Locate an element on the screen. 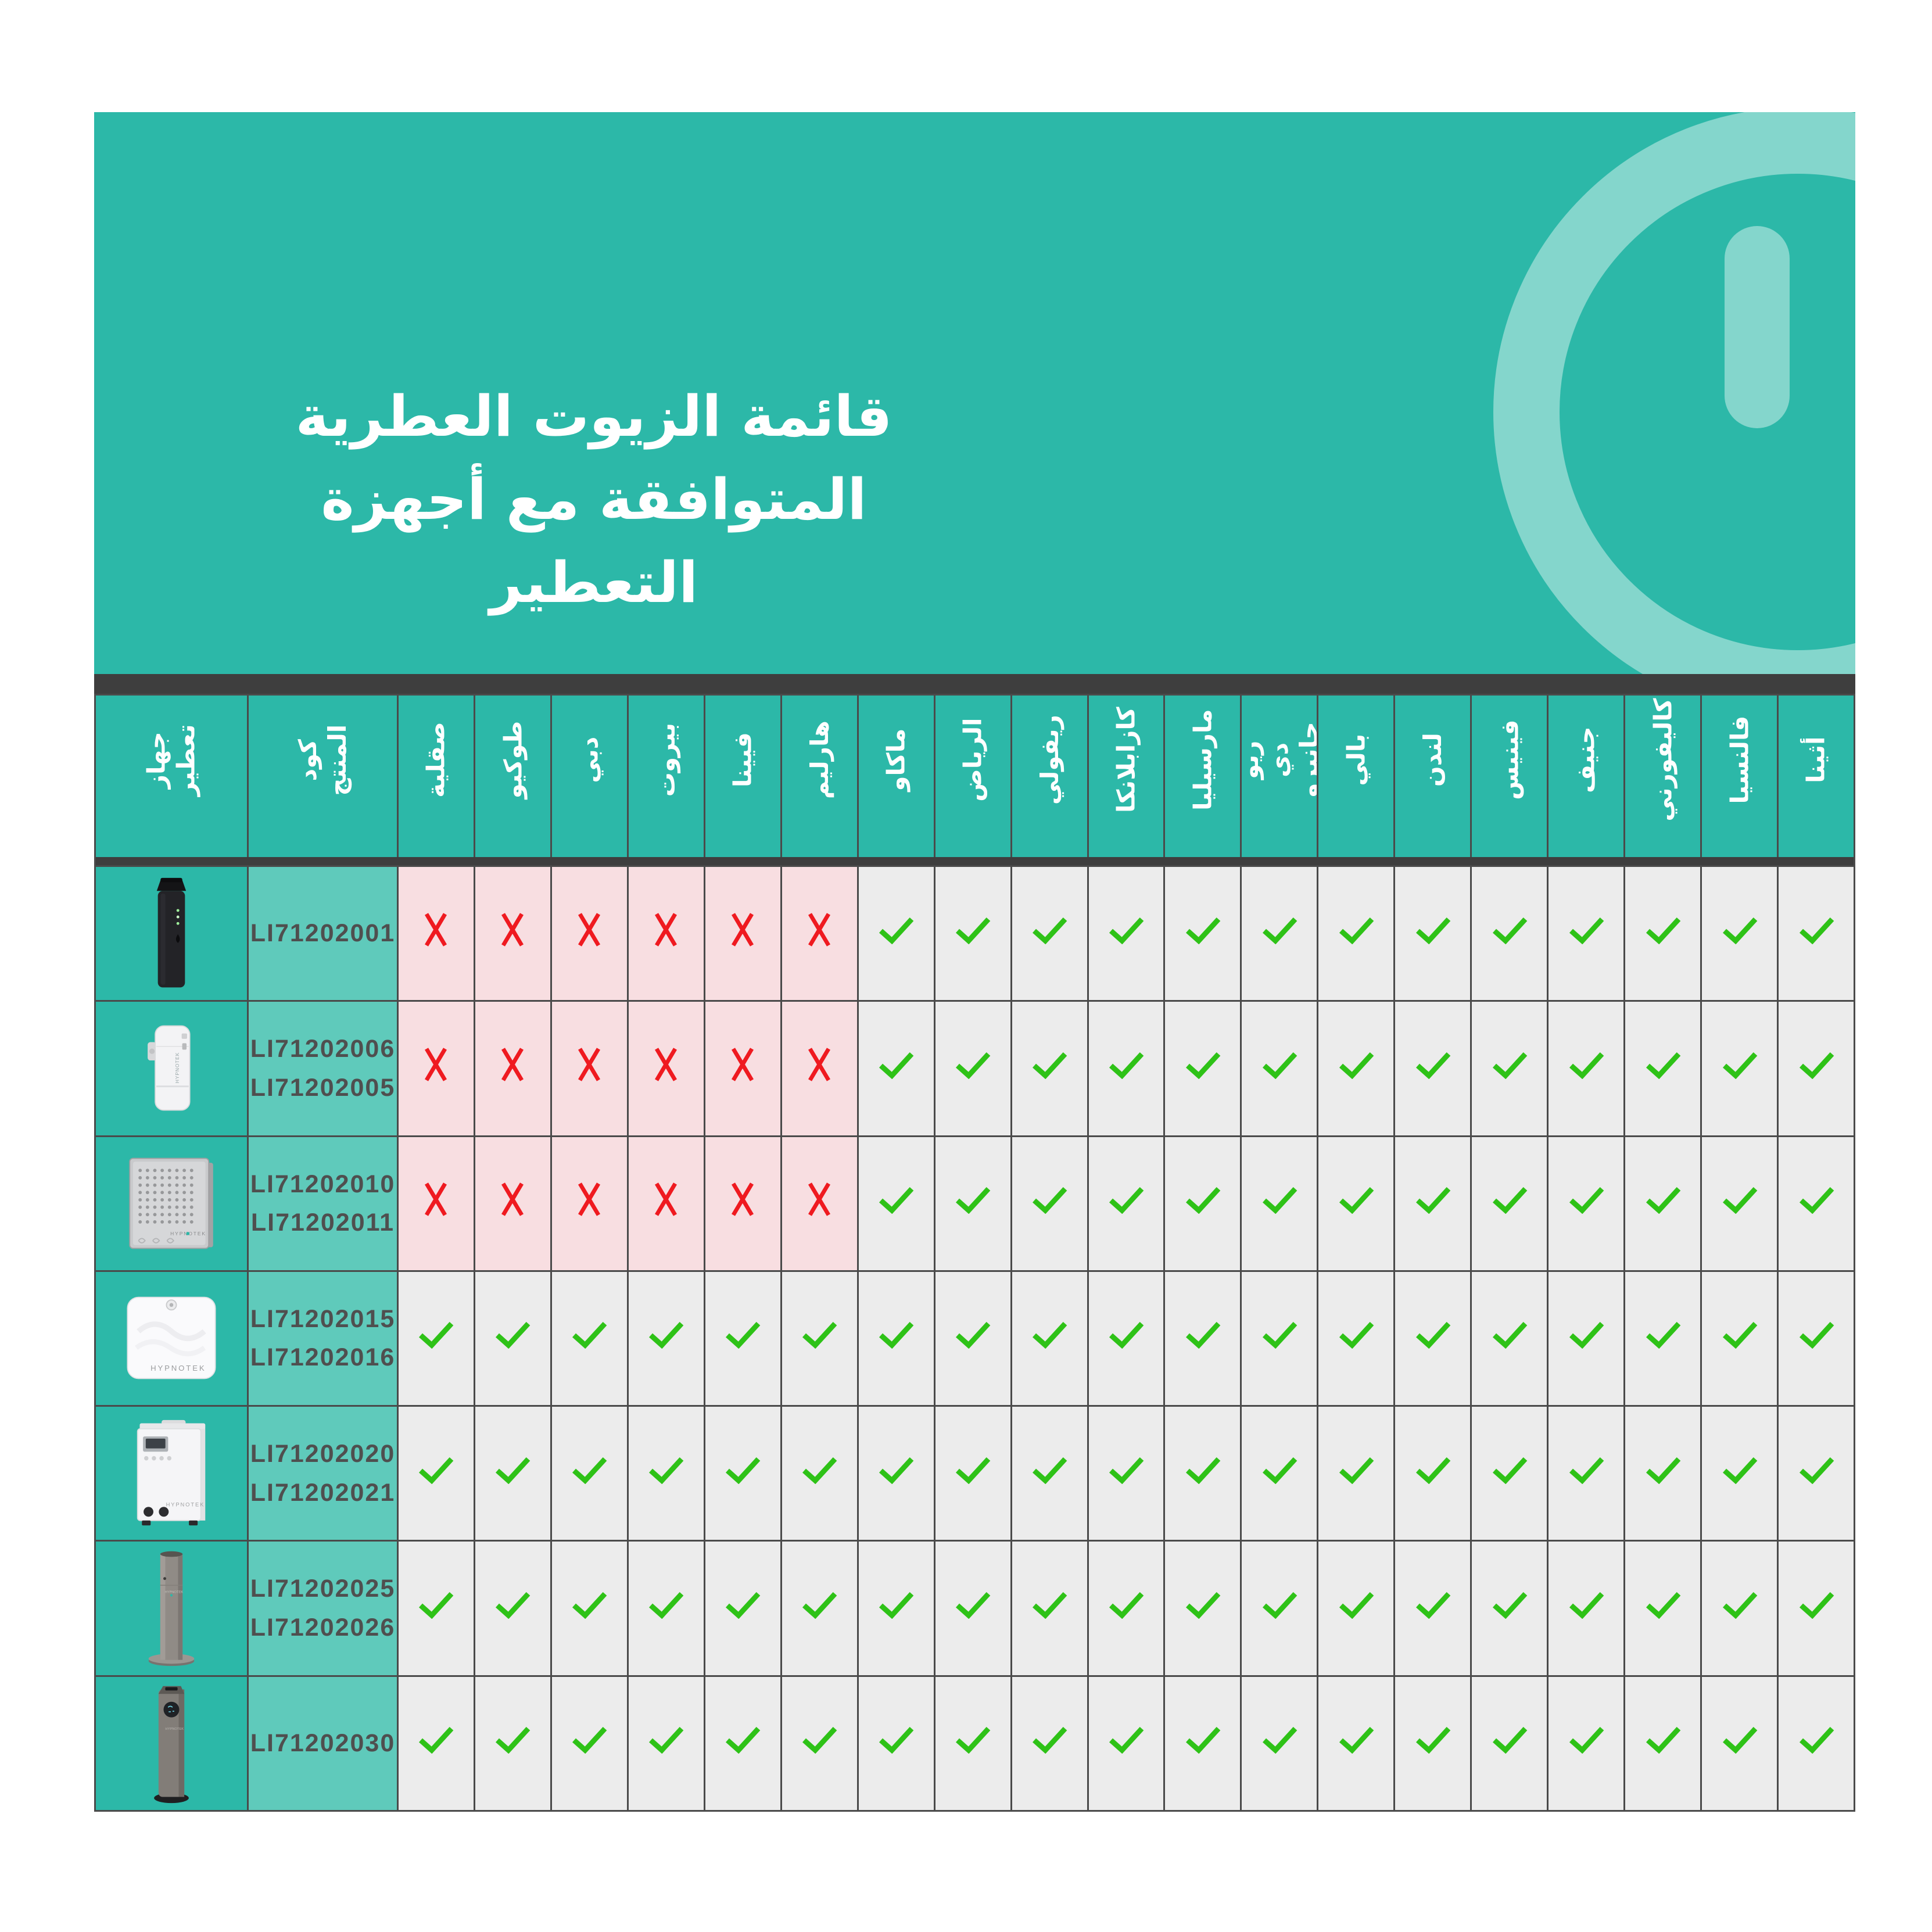 This screenshot has height=1932, width=1932. scent-name-label: فيينا is located at coordinates (742, 760).